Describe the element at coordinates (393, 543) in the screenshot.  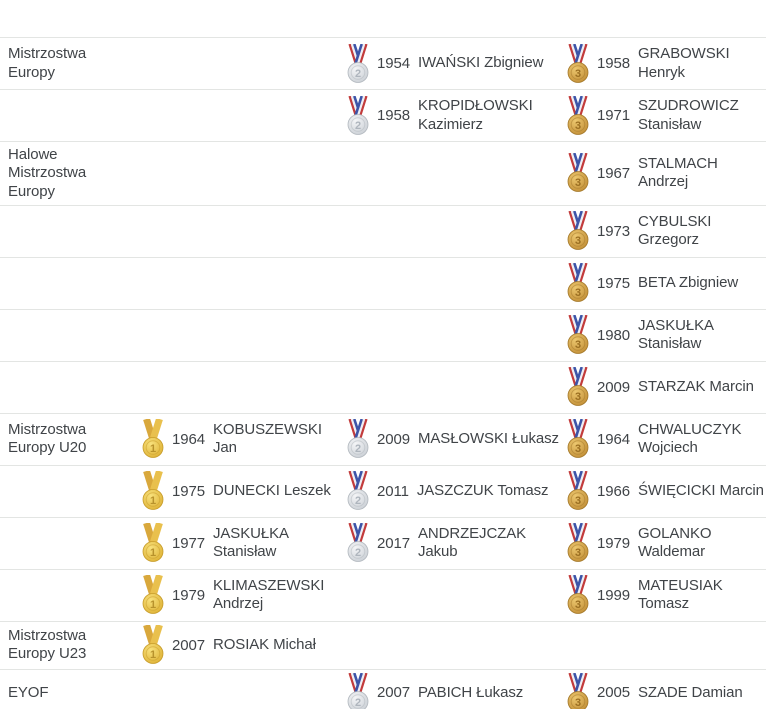
I see `medal-year: 2017` at that location.